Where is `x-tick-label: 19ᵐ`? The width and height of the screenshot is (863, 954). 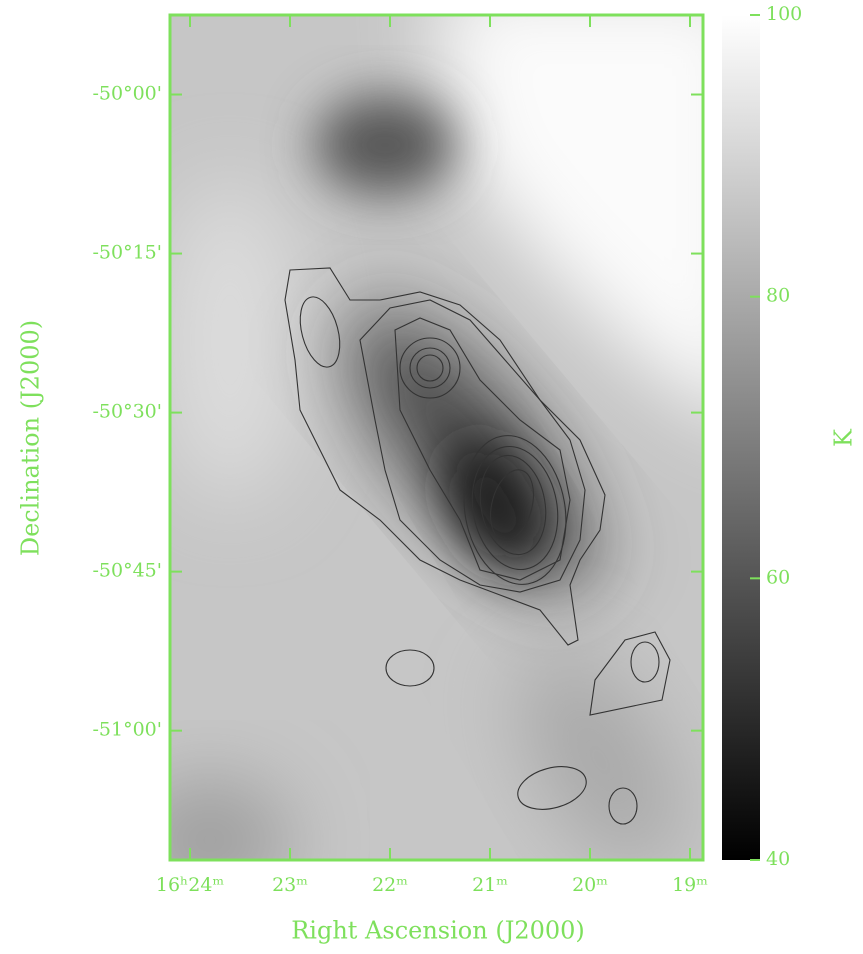
x-tick-label: 19ᵐ is located at coordinates (690, 885).